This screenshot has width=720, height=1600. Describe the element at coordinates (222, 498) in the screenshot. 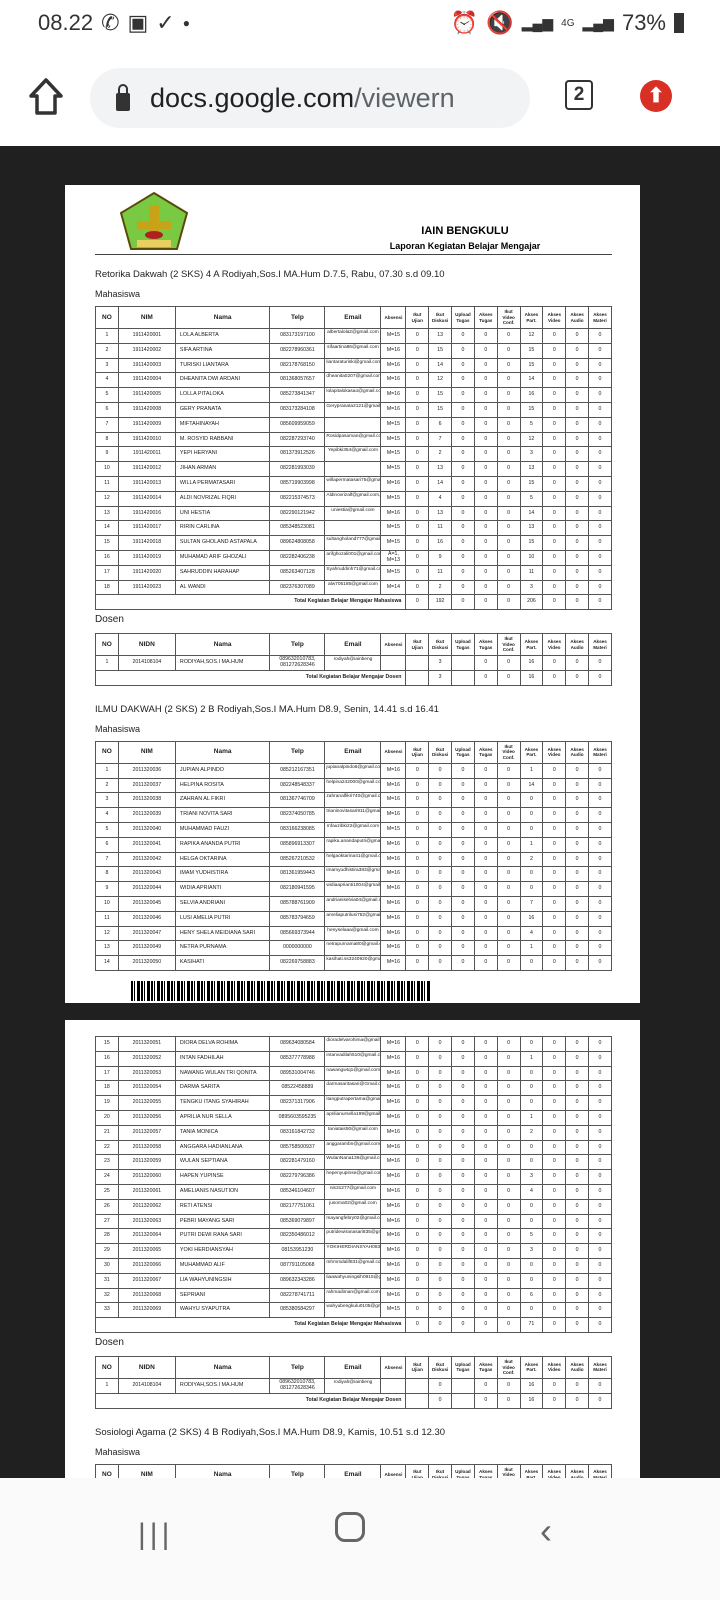

I see `cell-nama: ALDI NOVRIZAL FIQRI` at that location.